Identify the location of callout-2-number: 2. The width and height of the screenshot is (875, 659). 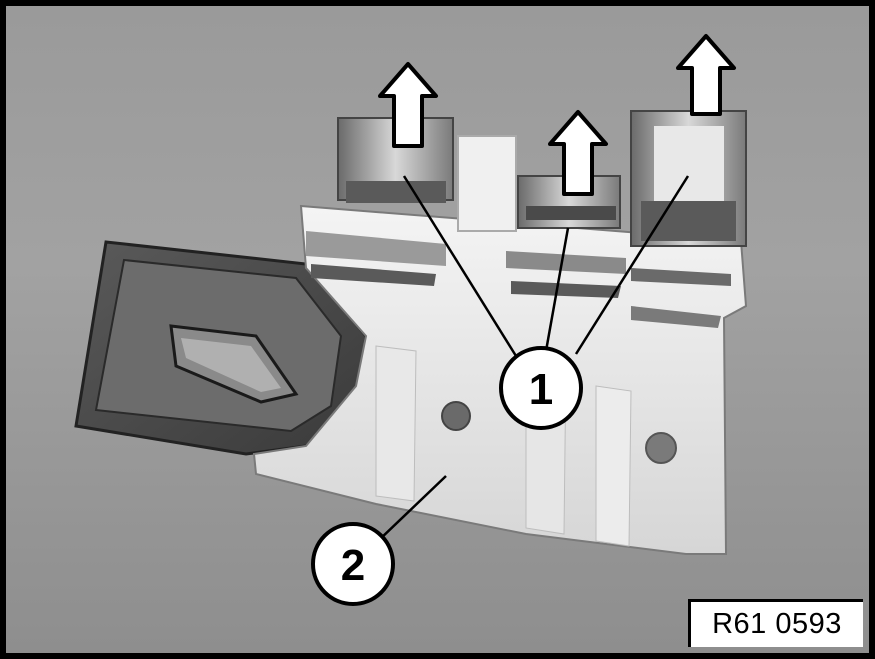
(353, 565).